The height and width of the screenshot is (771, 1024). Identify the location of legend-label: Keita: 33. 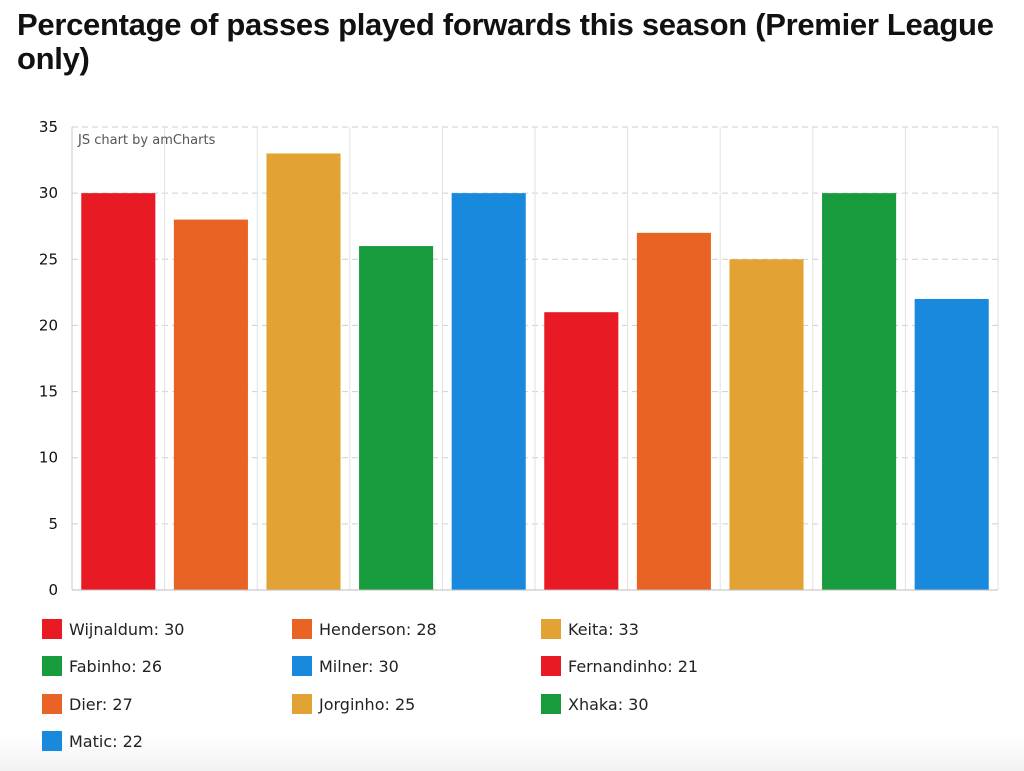
(603, 629).